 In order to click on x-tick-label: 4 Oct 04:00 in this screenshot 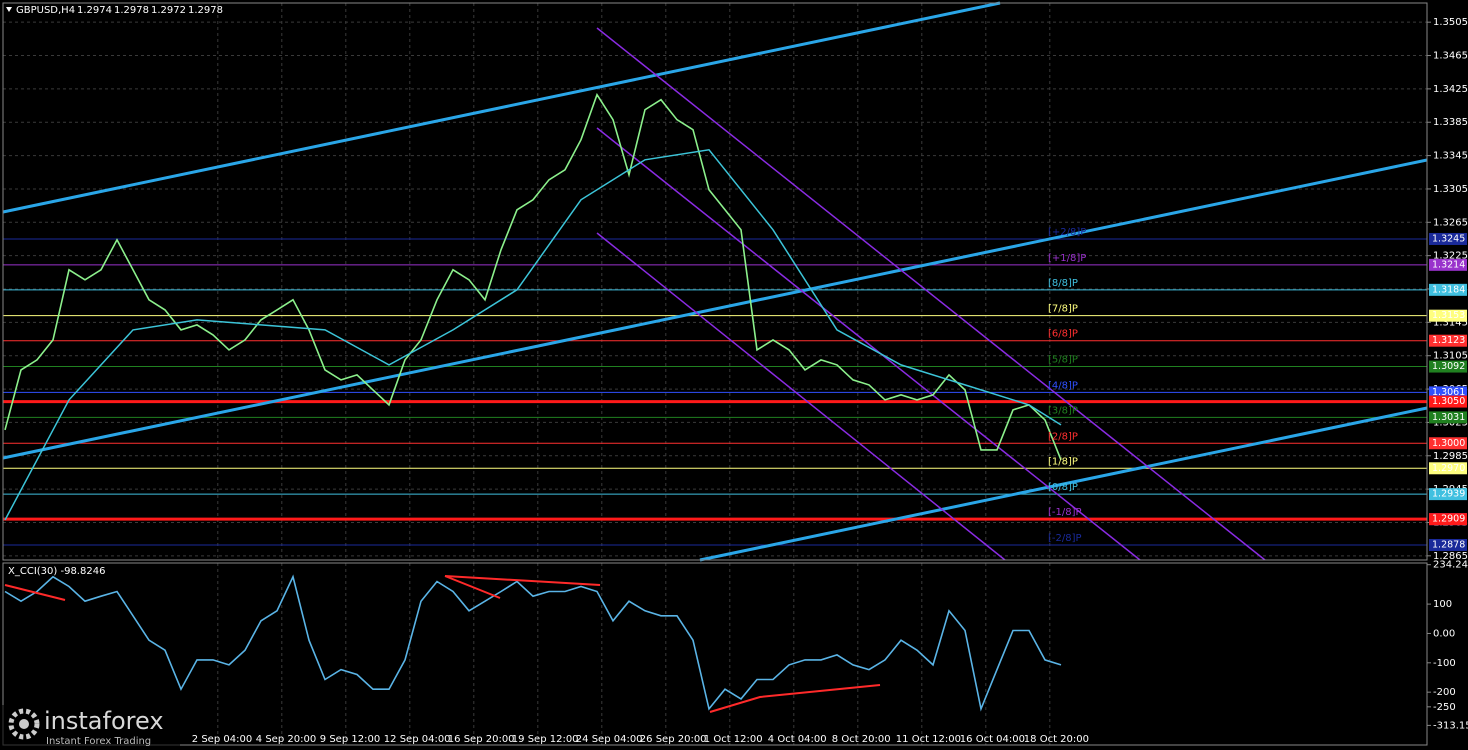, I will do `click(797, 739)`.